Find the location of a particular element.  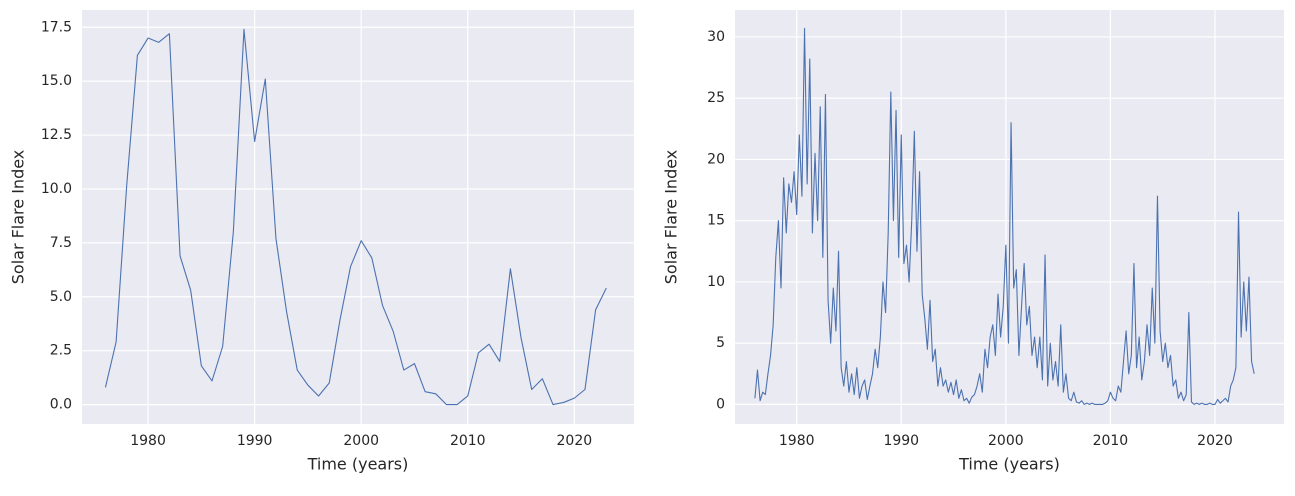

y-tick-label: 25 is located at coordinates (716, 98).